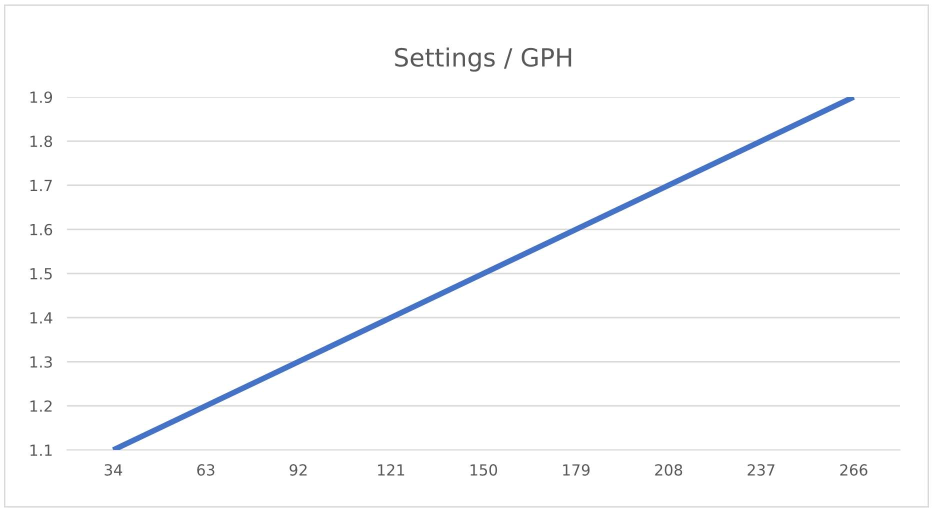 This screenshot has width=933, height=512. Describe the element at coordinates (113, 470) in the screenshot. I see `x-tick-label: 34` at that location.